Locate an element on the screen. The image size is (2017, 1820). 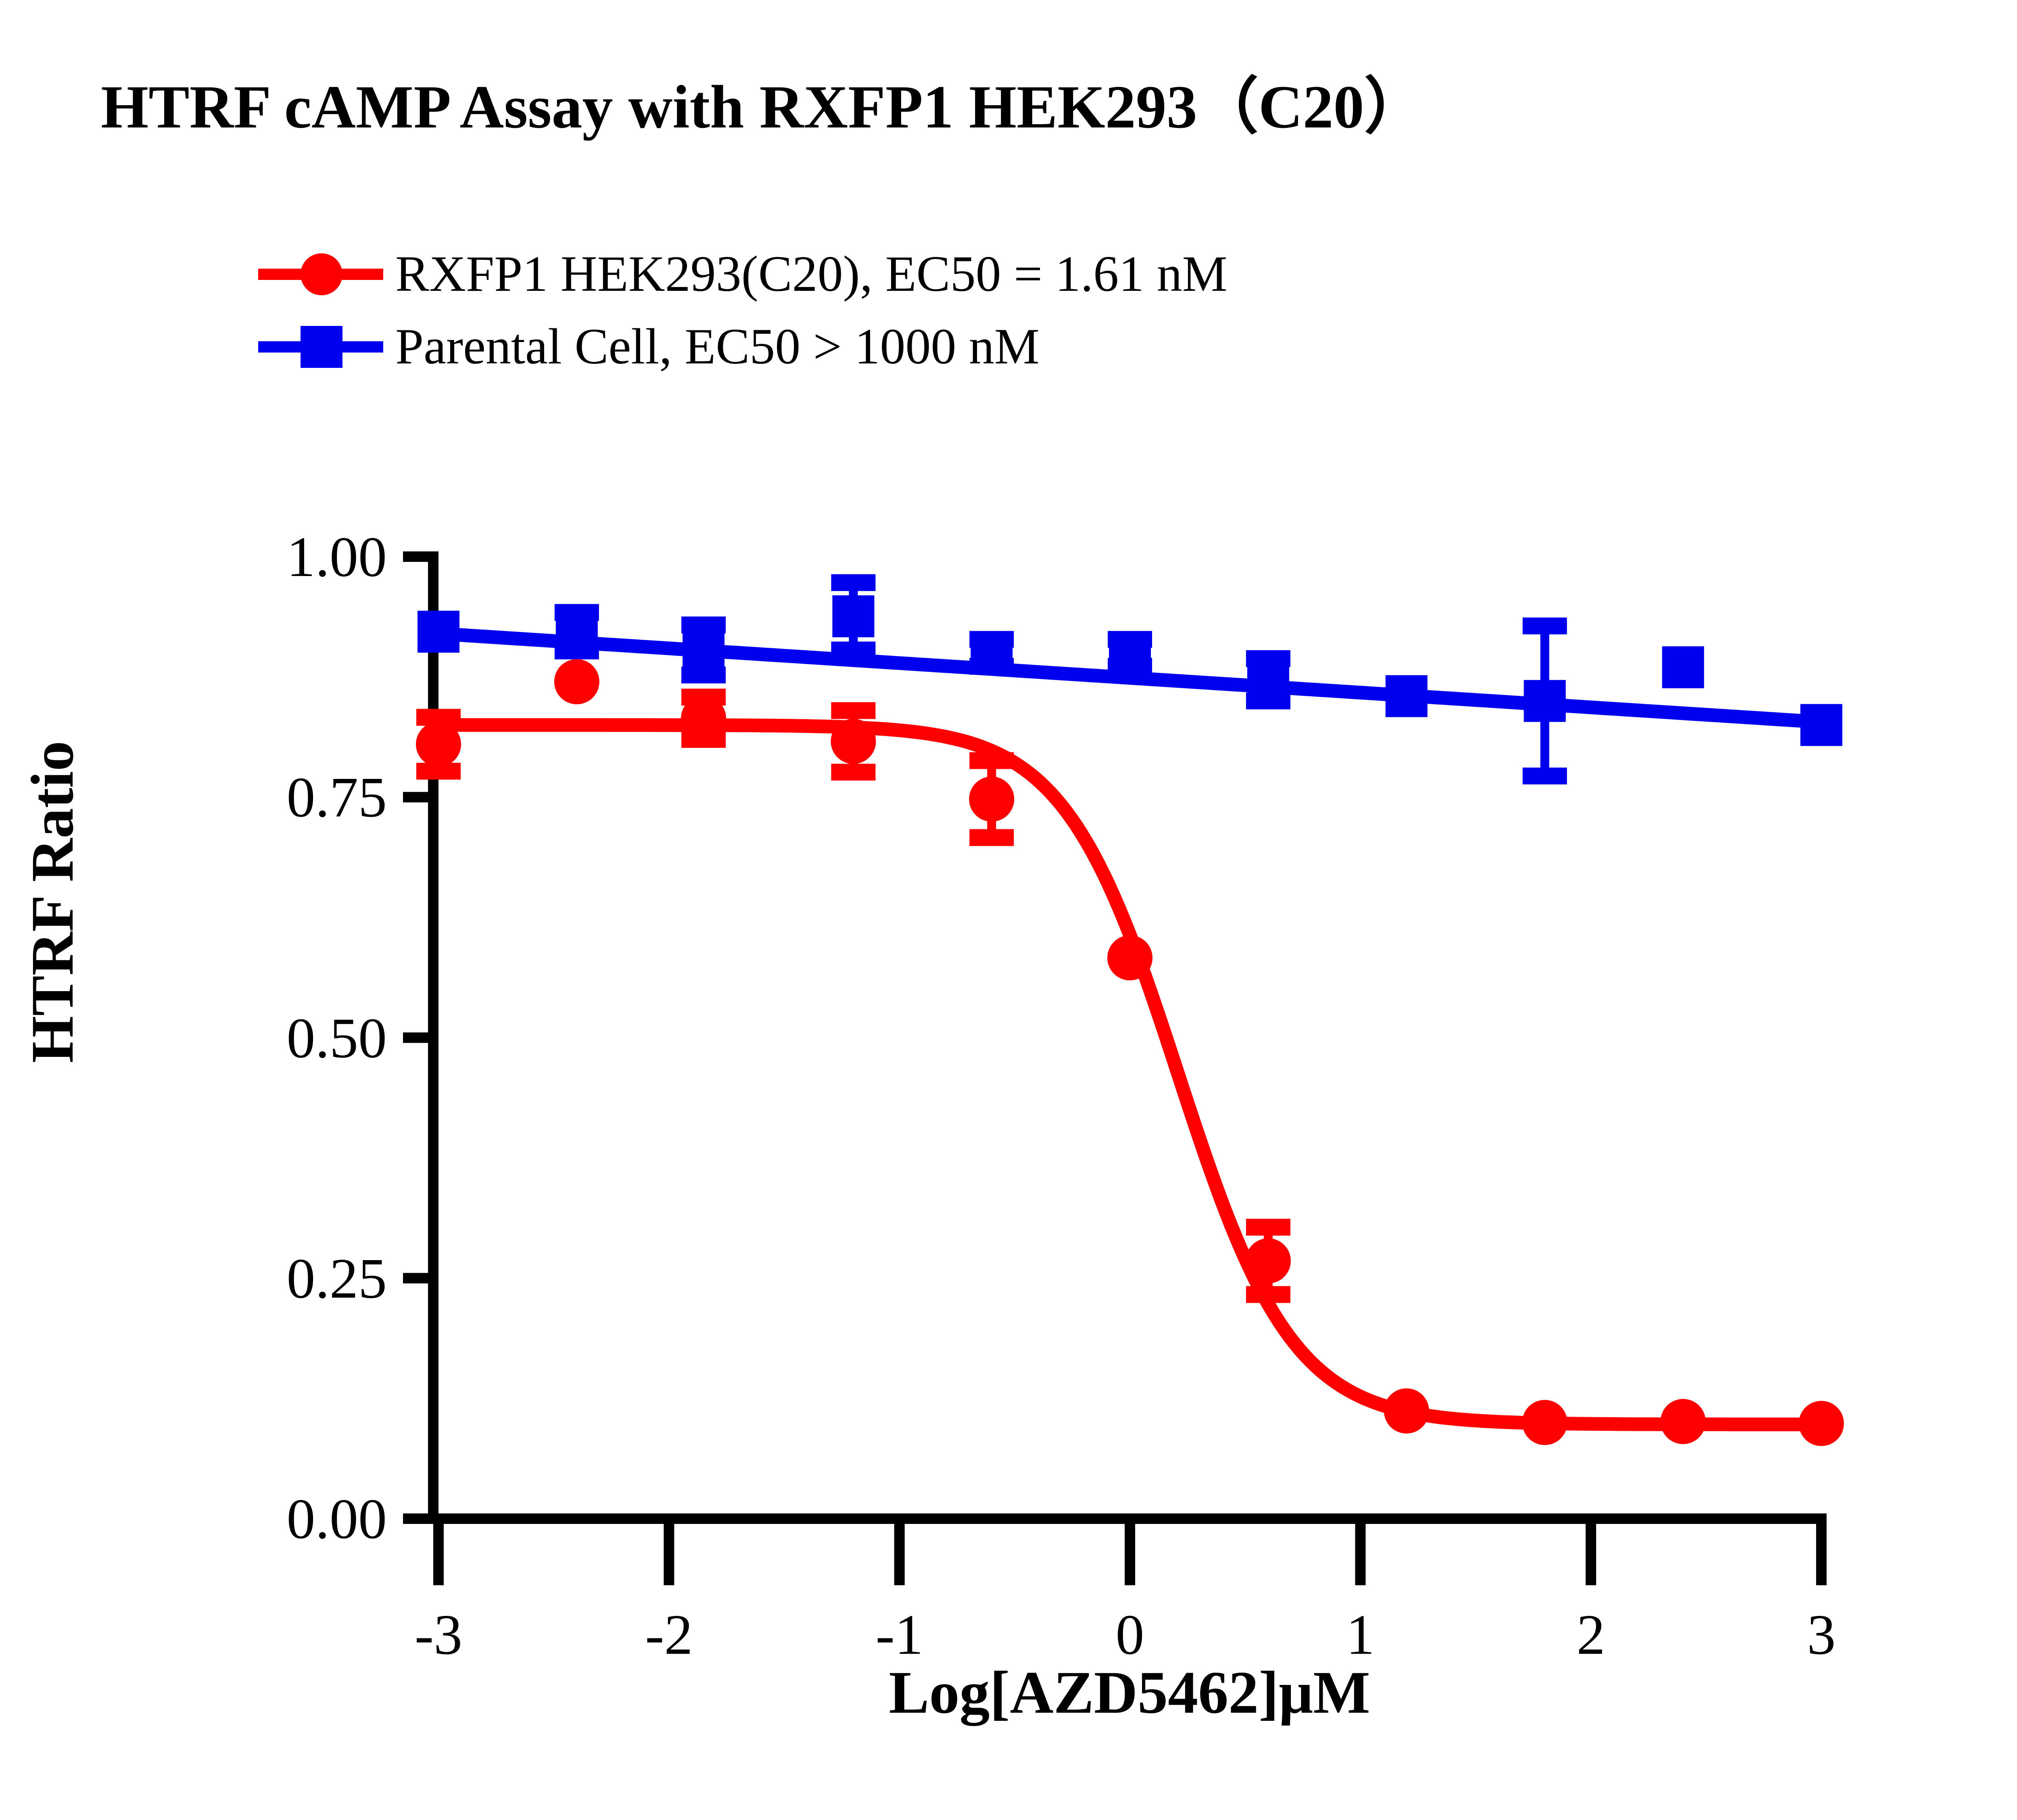
x-tick-label: -3 is located at coordinates (438, 1634).